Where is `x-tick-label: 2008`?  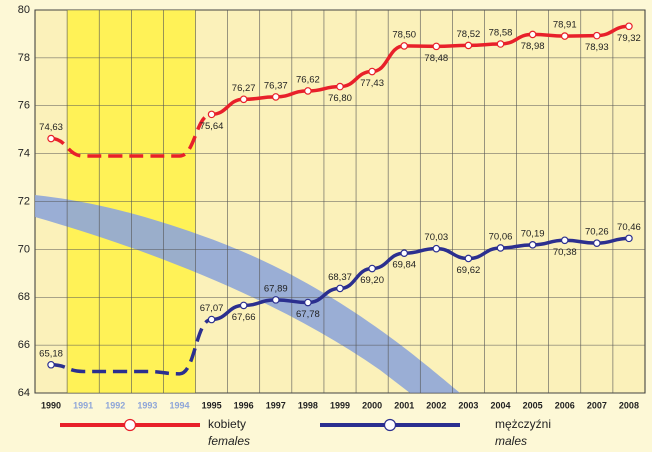 x-tick-label: 2008 is located at coordinates (629, 405).